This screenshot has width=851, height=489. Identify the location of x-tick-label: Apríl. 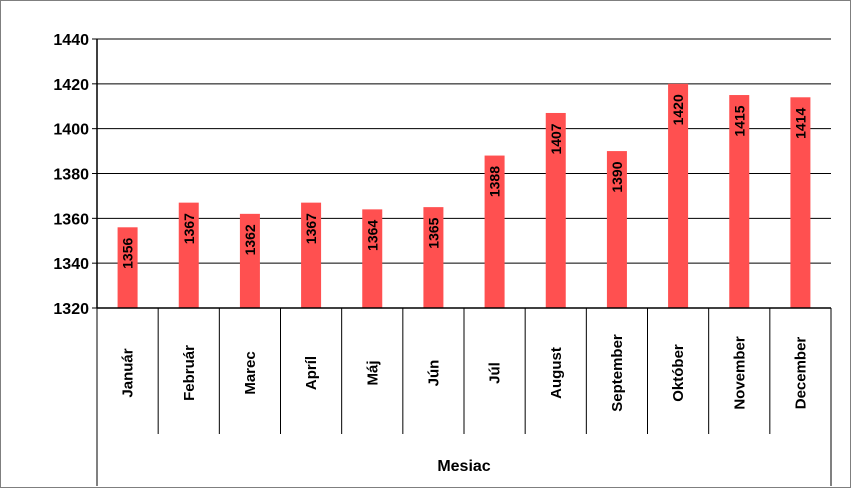
(311, 373).